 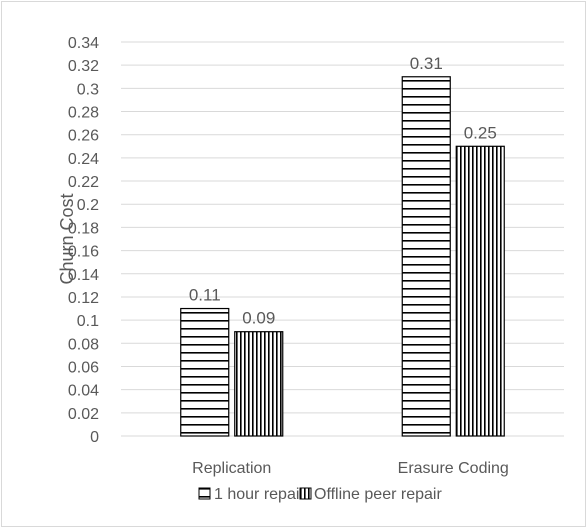 I want to click on y-tick-label: 0.34, so click(x=83, y=43).